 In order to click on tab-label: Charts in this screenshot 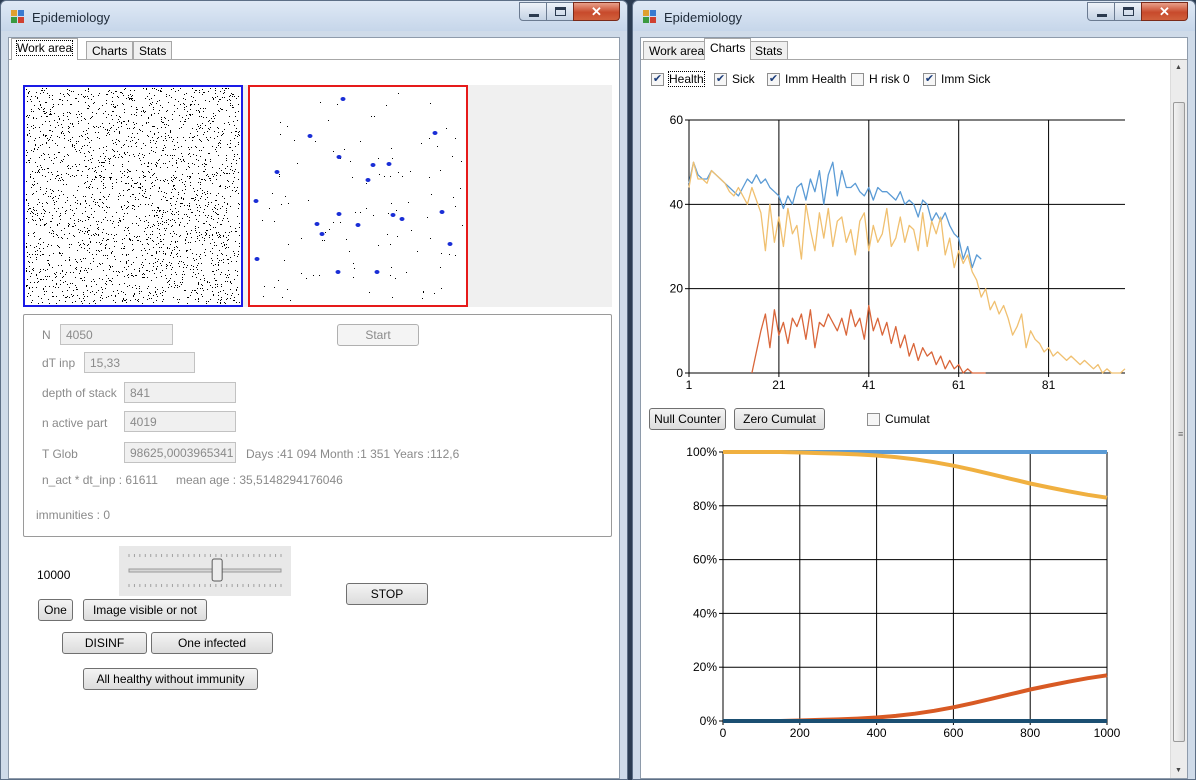, I will do `click(728, 48)`.